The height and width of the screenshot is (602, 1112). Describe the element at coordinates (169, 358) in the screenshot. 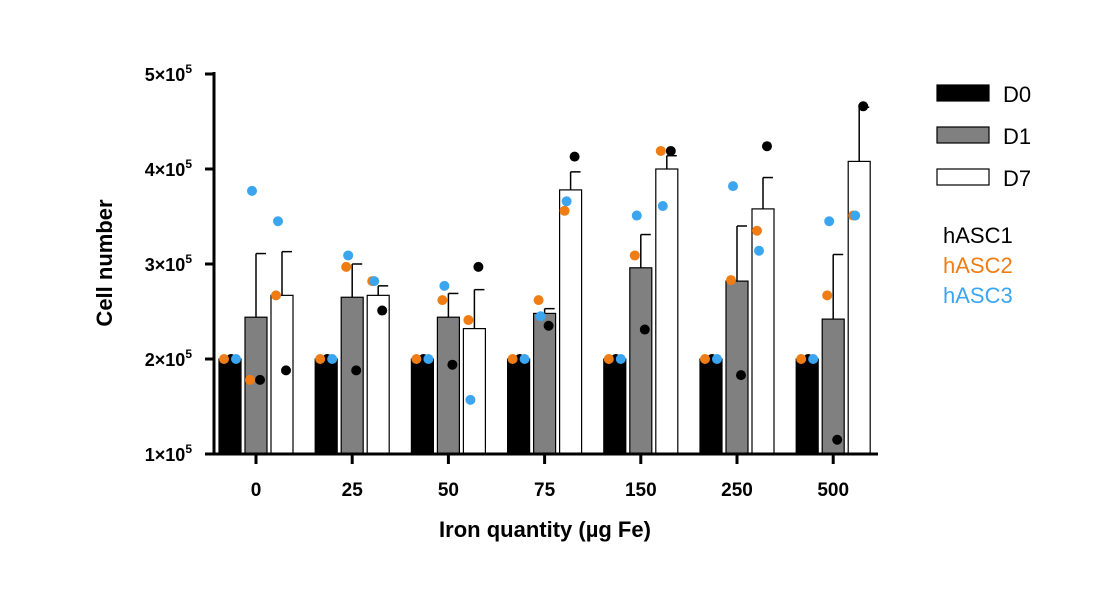

I see `y-tick-label: 2×10⁵` at that location.